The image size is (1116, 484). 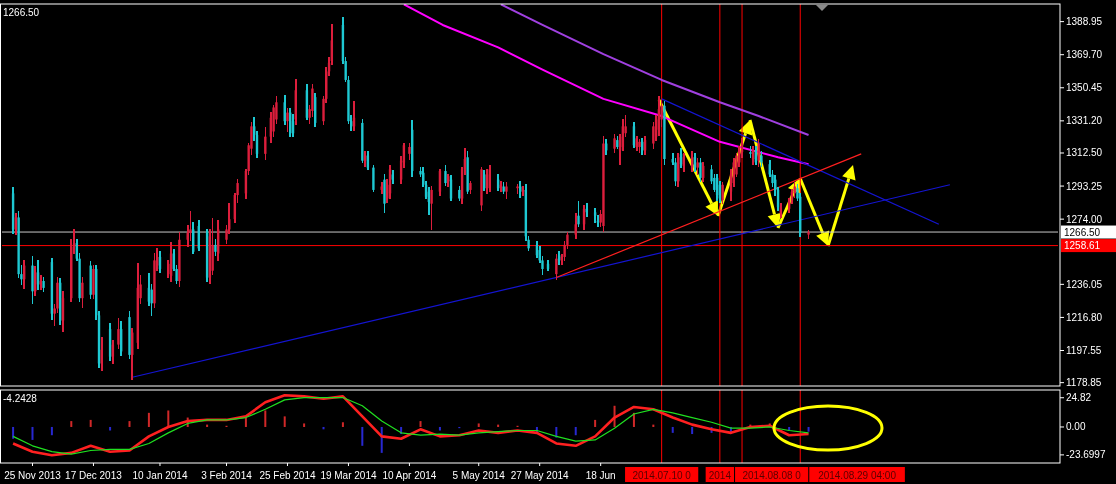 I want to click on x-tick-label: 17 Dec 2013, so click(x=94, y=475).